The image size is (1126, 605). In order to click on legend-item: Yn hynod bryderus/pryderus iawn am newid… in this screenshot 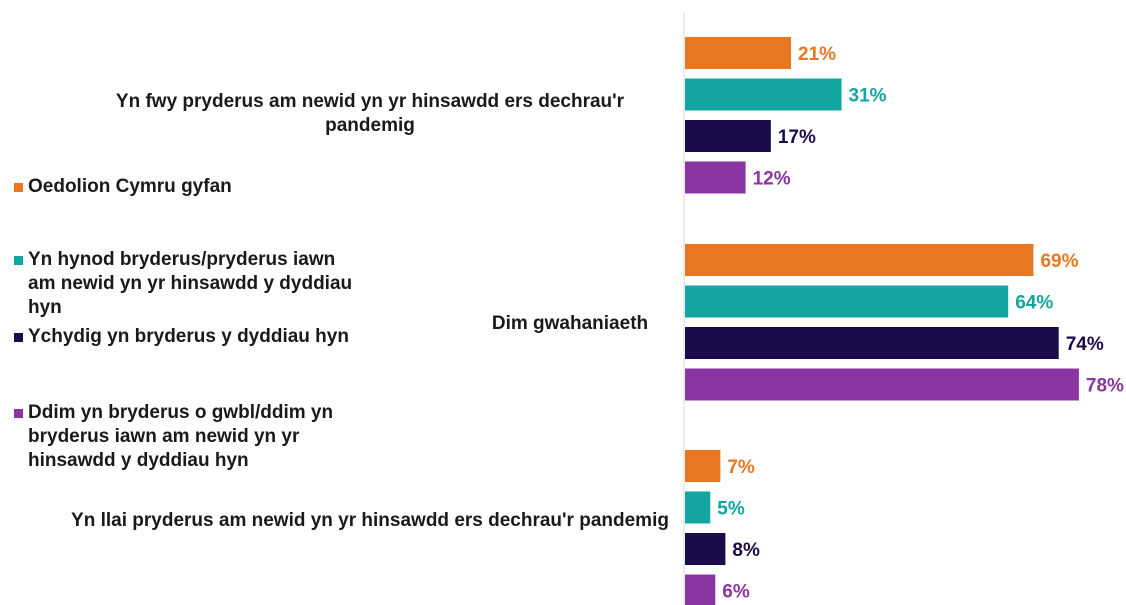, I will do `click(189, 284)`.